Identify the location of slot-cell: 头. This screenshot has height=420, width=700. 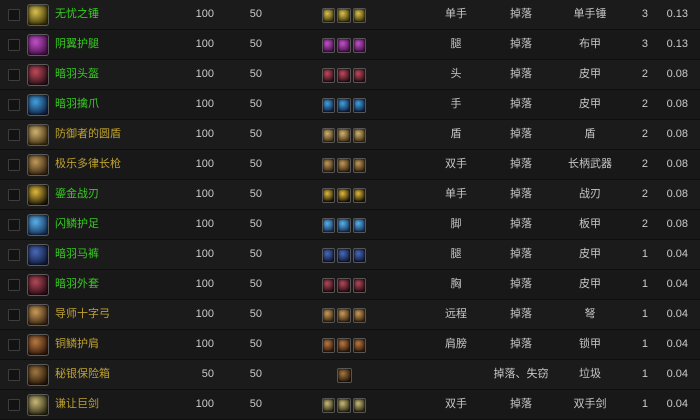
(456, 74).